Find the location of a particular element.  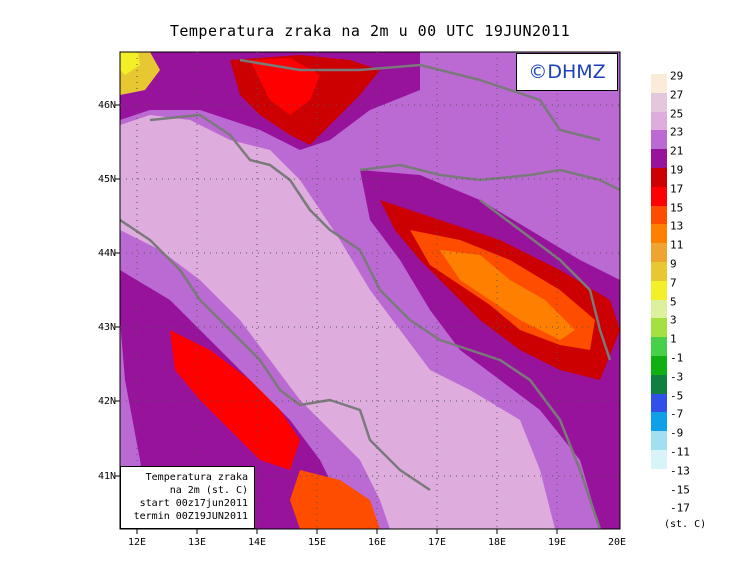

lon-label: 14E is located at coordinates (257, 542).